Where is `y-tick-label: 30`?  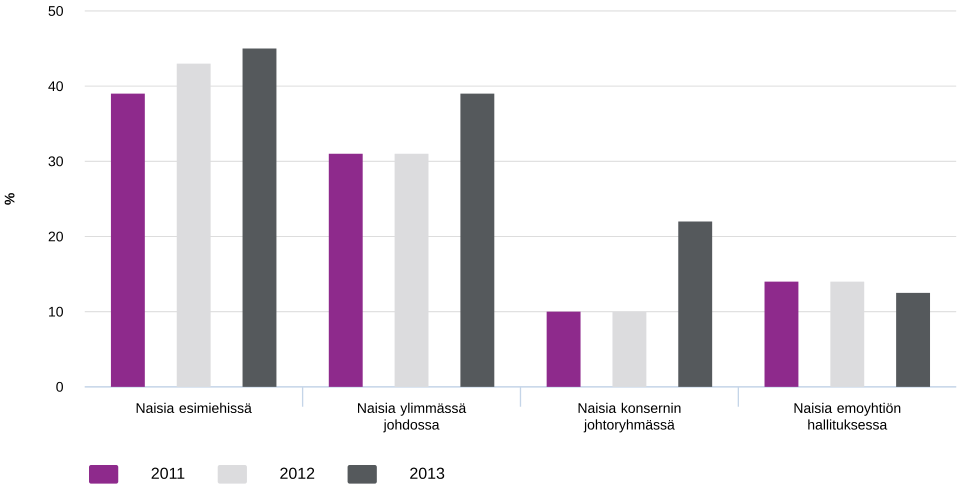
y-tick-label: 30 is located at coordinates (55, 161).